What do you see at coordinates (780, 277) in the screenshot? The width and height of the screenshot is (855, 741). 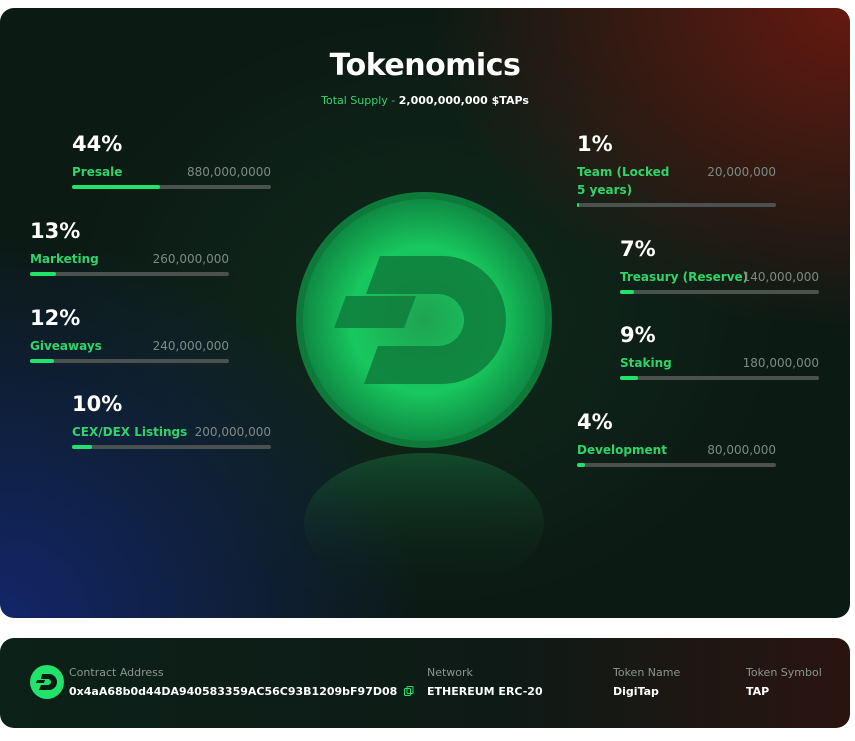 I see `amount: 140,000,000` at bounding box center [780, 277].